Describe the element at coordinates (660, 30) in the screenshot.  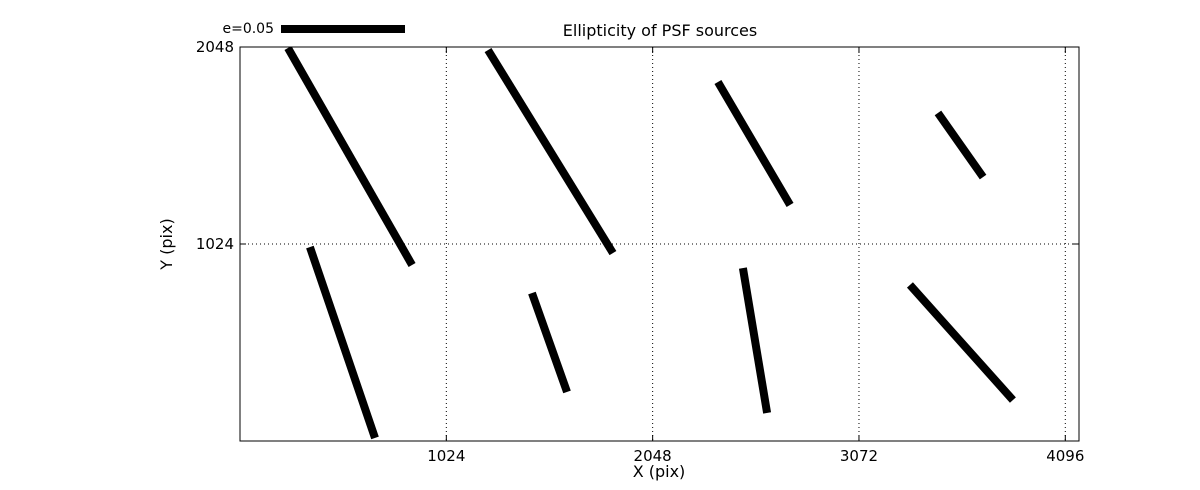
I see `chart-title: Ellipticity of PSF sources` at that location.